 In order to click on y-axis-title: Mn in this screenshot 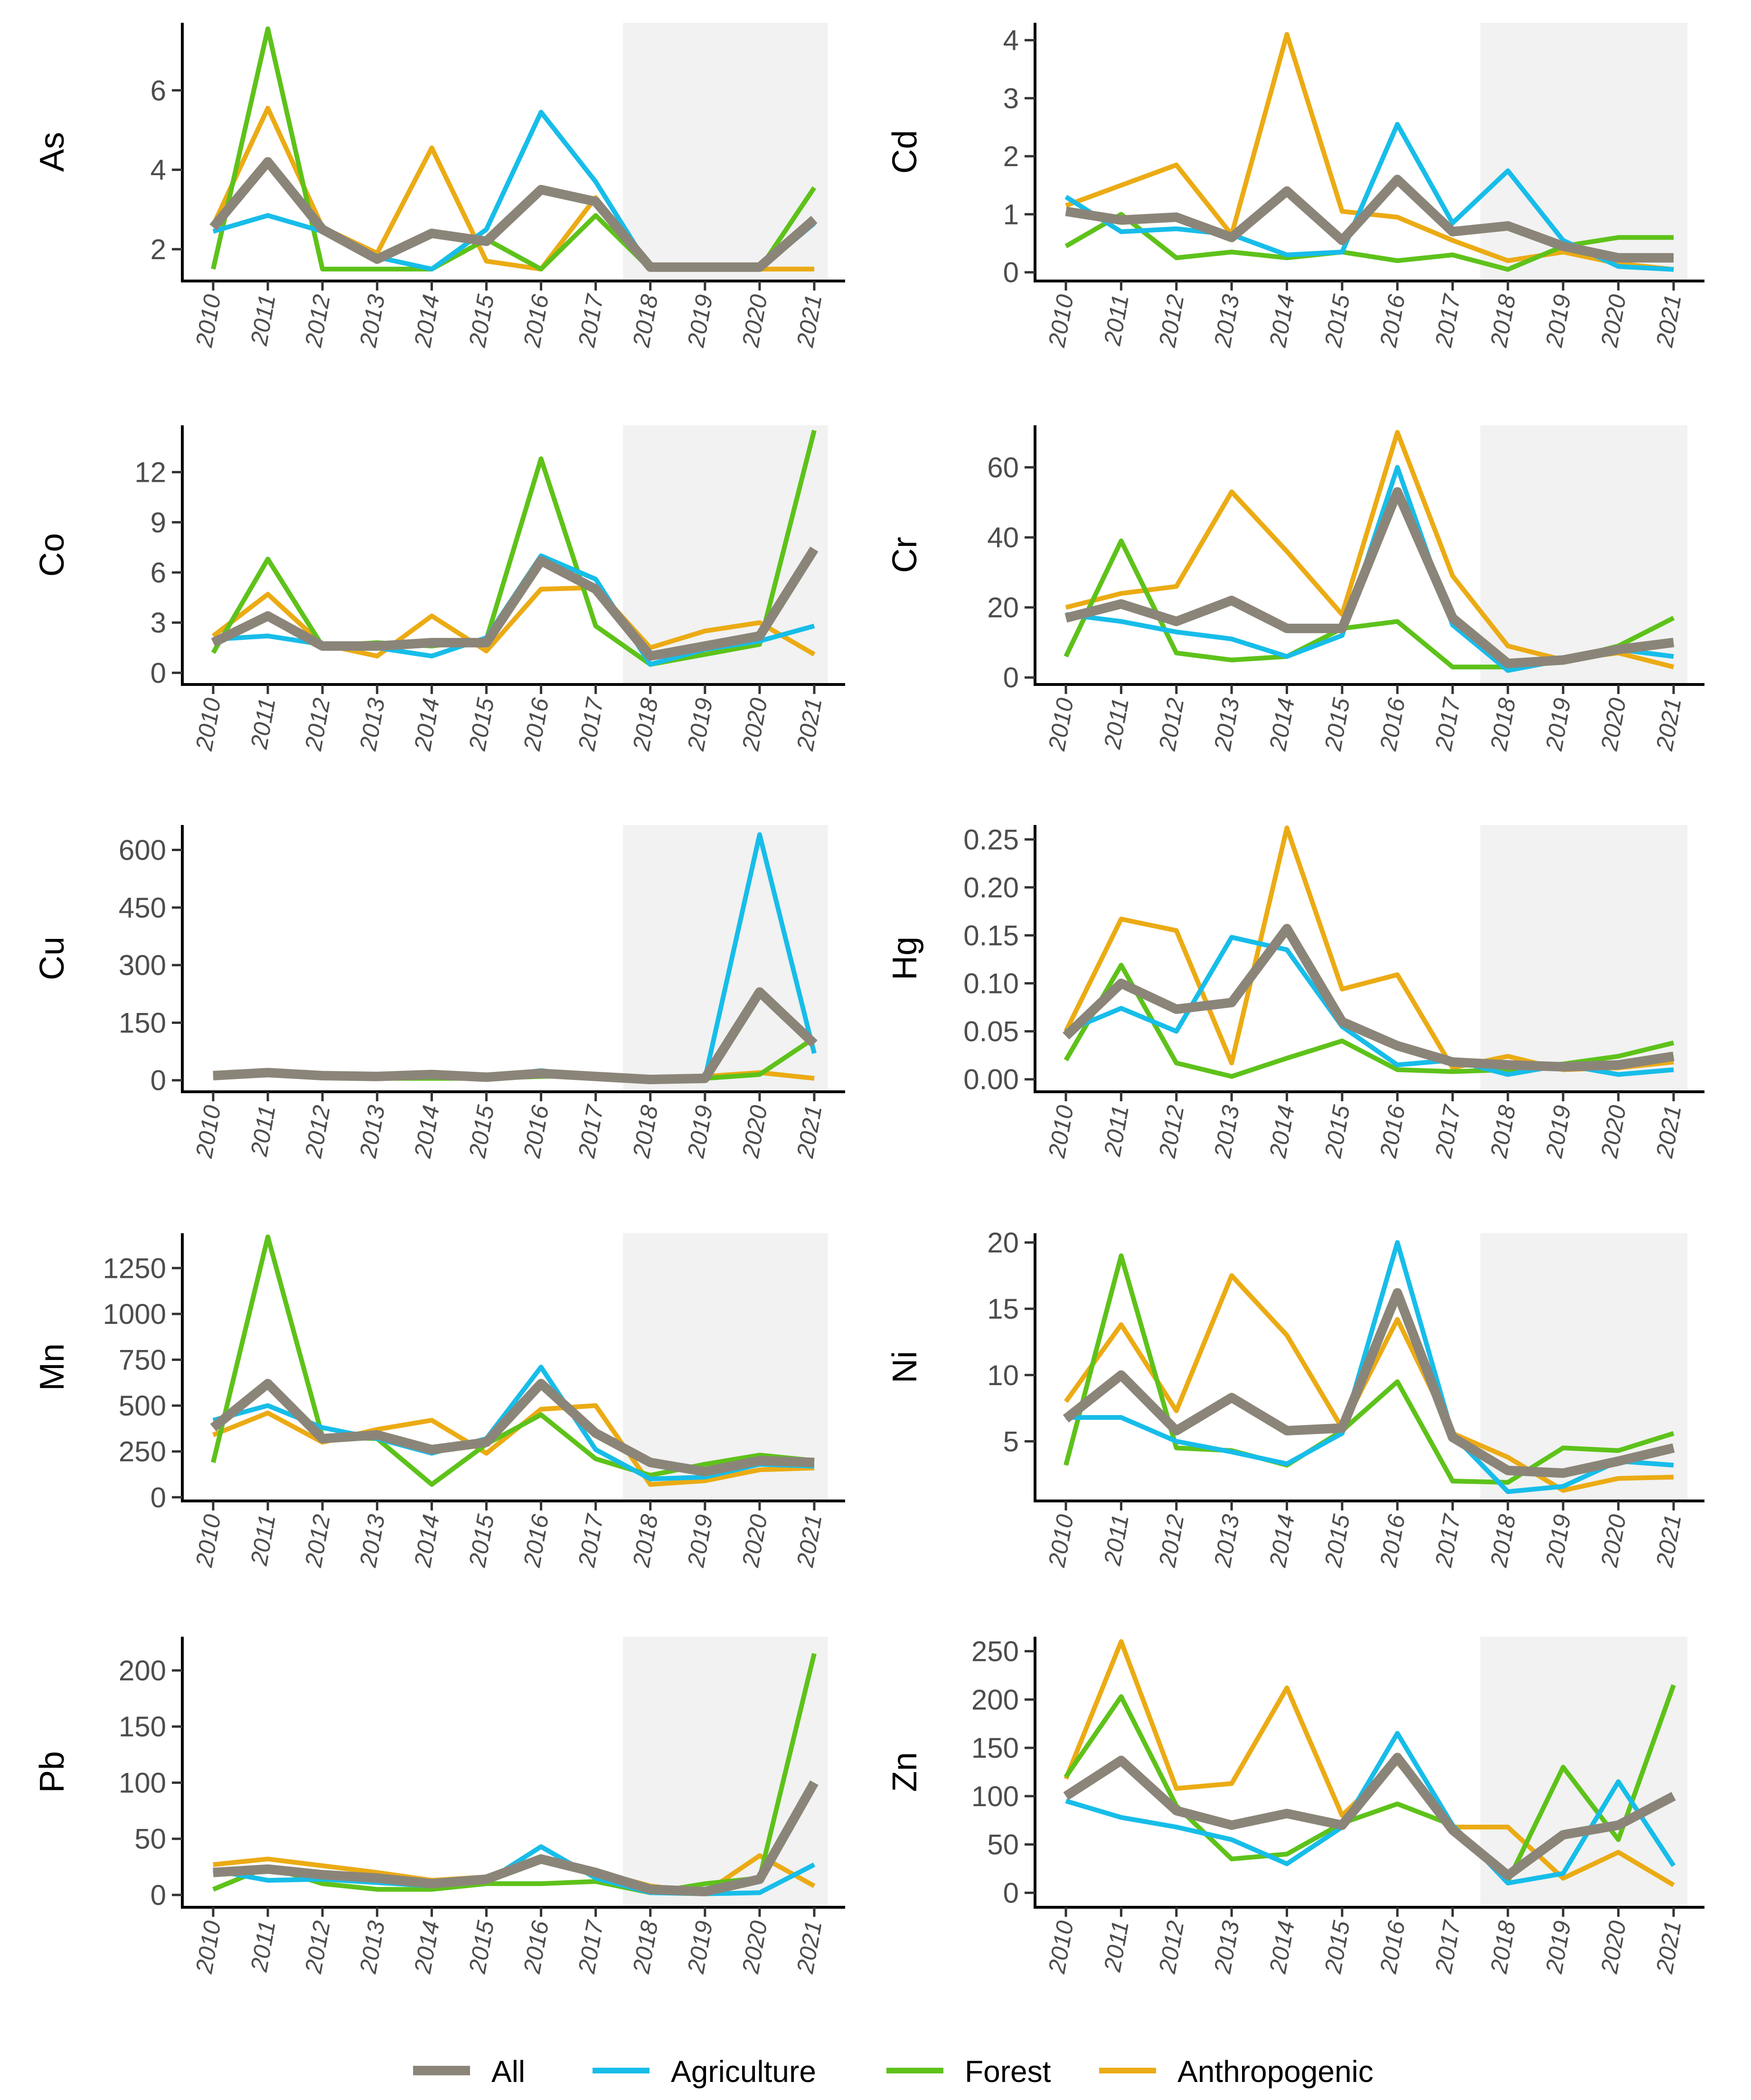, I will do `click(52, 1367)`.